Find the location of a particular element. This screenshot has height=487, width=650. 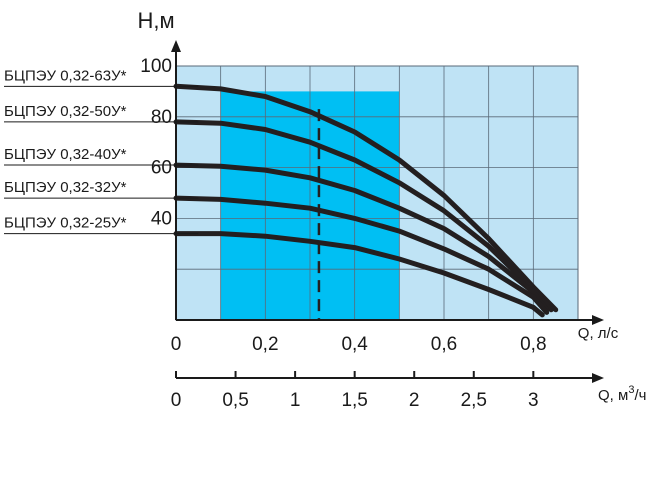

x-tick-label: 0,4 is located at coordinates (354, 344).